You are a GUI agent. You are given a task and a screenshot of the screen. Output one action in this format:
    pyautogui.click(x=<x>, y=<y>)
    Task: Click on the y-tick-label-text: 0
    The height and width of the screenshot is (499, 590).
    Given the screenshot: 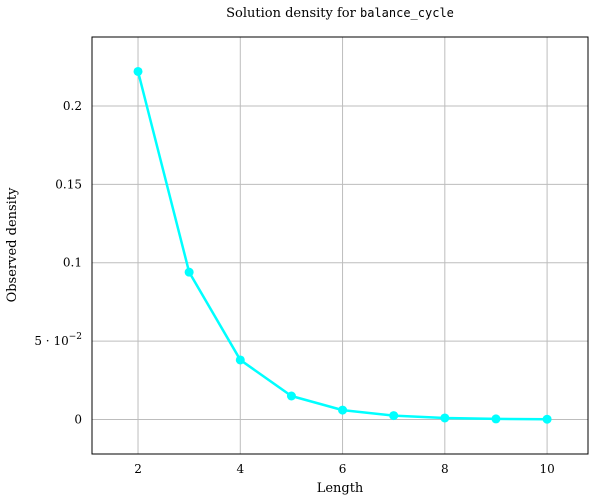 What is the action you would take?
    pyautogui.click(x=78, y=420)
    